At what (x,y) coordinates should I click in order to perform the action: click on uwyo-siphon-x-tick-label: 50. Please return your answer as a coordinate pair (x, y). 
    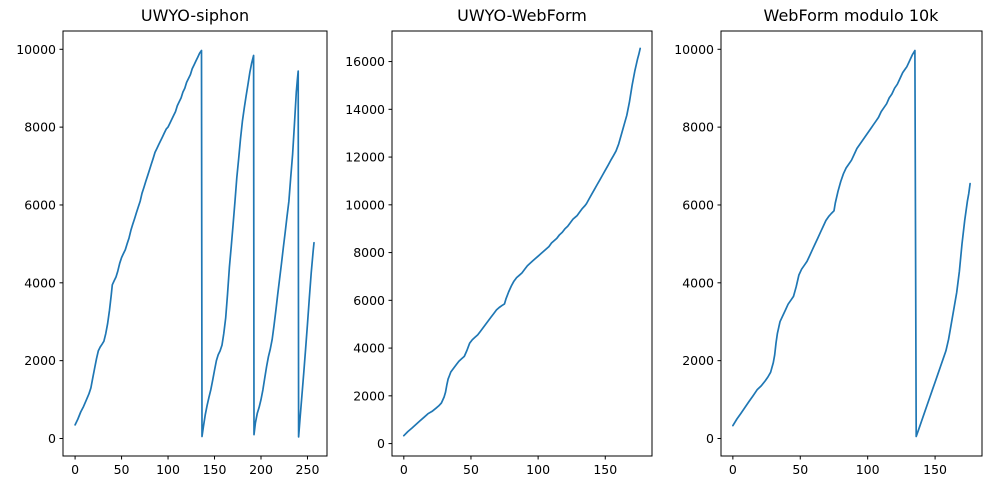
    Looking at the image, I should click on (122, 469).